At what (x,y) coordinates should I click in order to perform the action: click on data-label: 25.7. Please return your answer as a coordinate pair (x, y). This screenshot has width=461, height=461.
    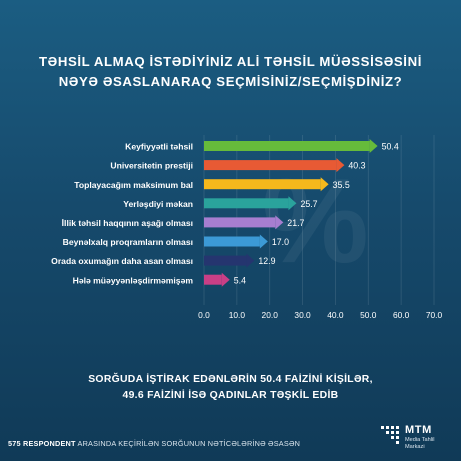
    Looking at the image, I should click on (308, 204).